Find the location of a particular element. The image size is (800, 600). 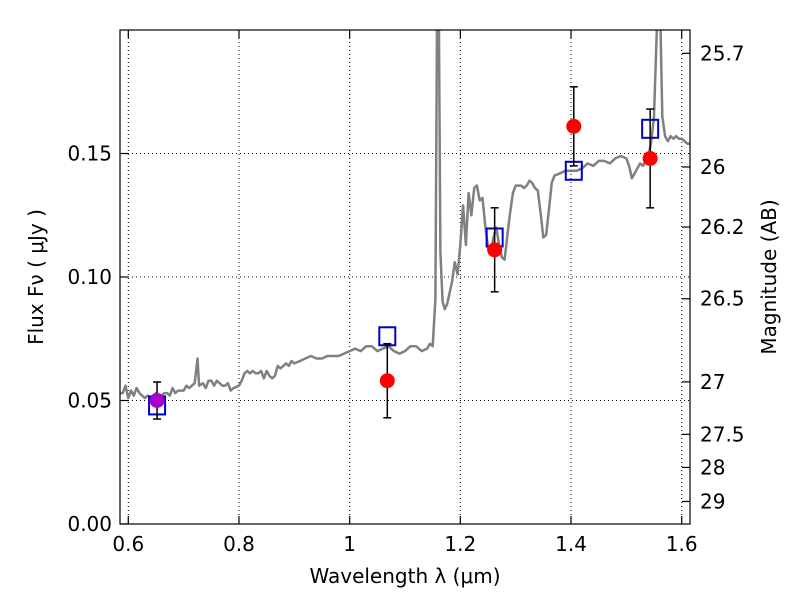

right-tick-label: 27 is located at coordinates (712, 382).